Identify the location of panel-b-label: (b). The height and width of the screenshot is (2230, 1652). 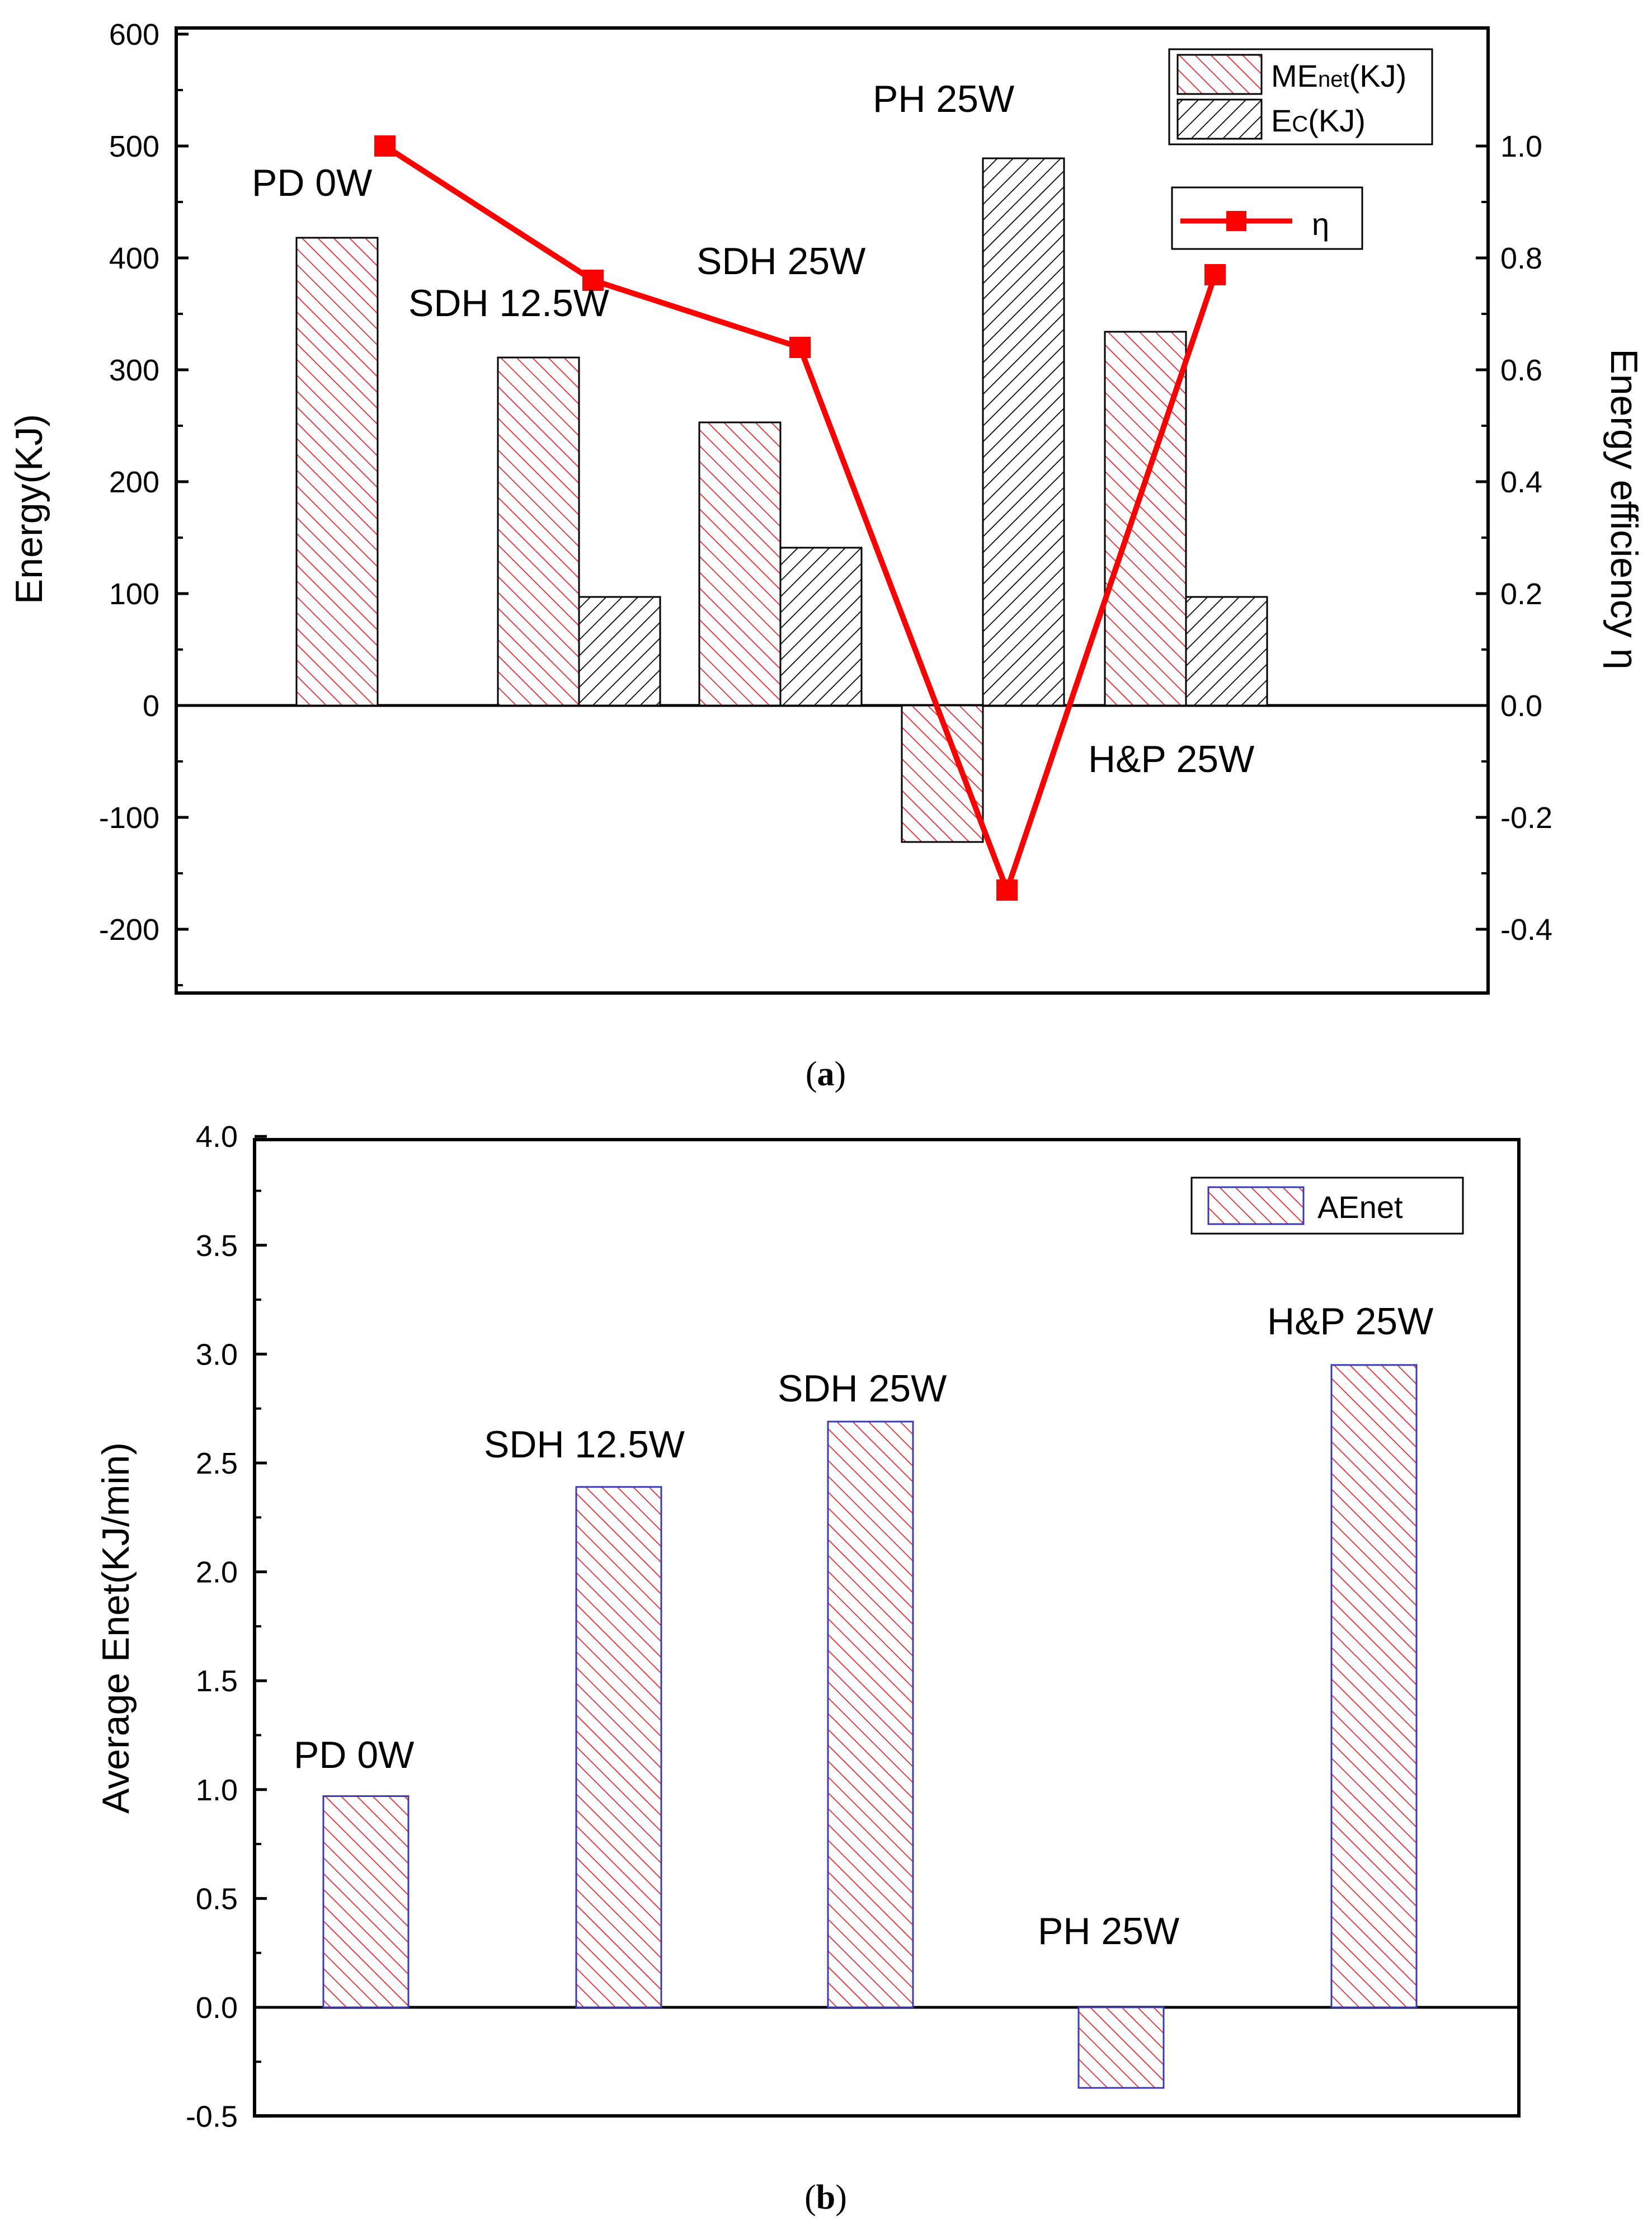
(826, 2198).